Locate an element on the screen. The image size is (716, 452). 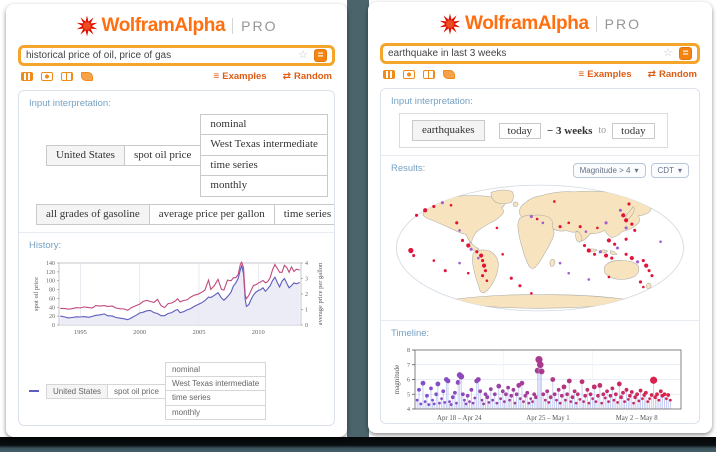
magnitude-filter-label: Magnitude > 4 is located at coordinates (605, 171).